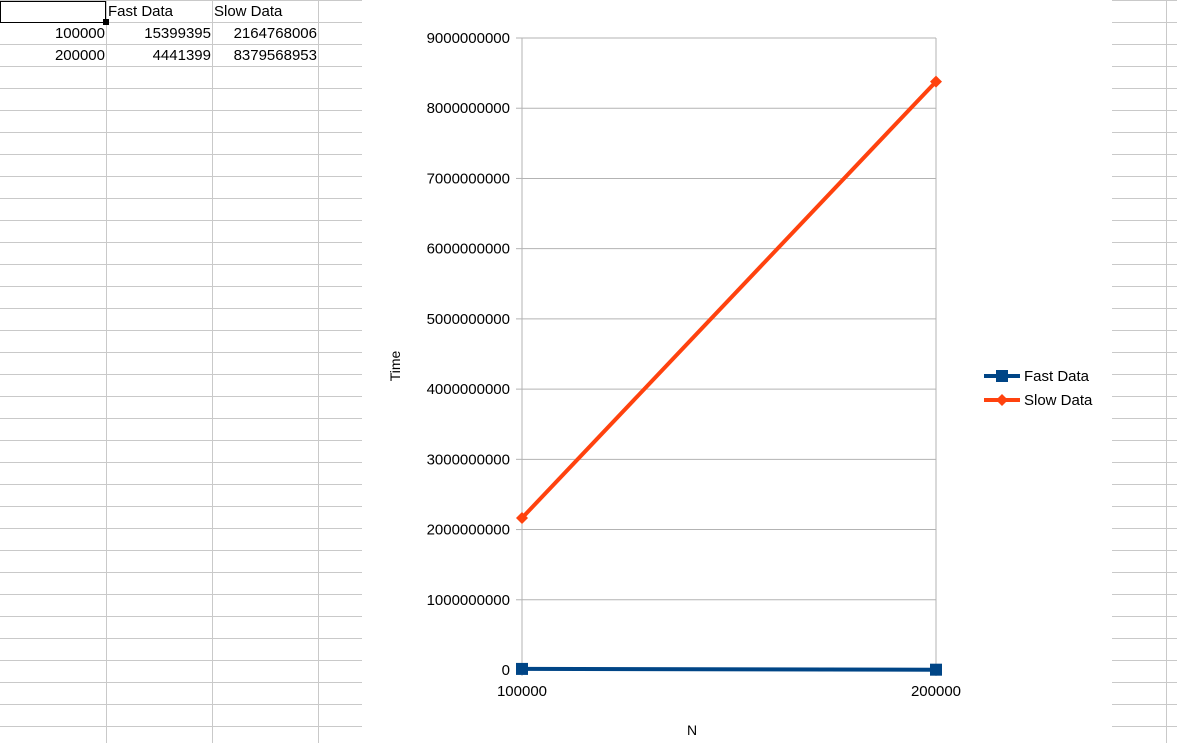 The height and width of the screenshot is (748, 1177). I want to click on x-tick-label: 100000, so click(522, 691).